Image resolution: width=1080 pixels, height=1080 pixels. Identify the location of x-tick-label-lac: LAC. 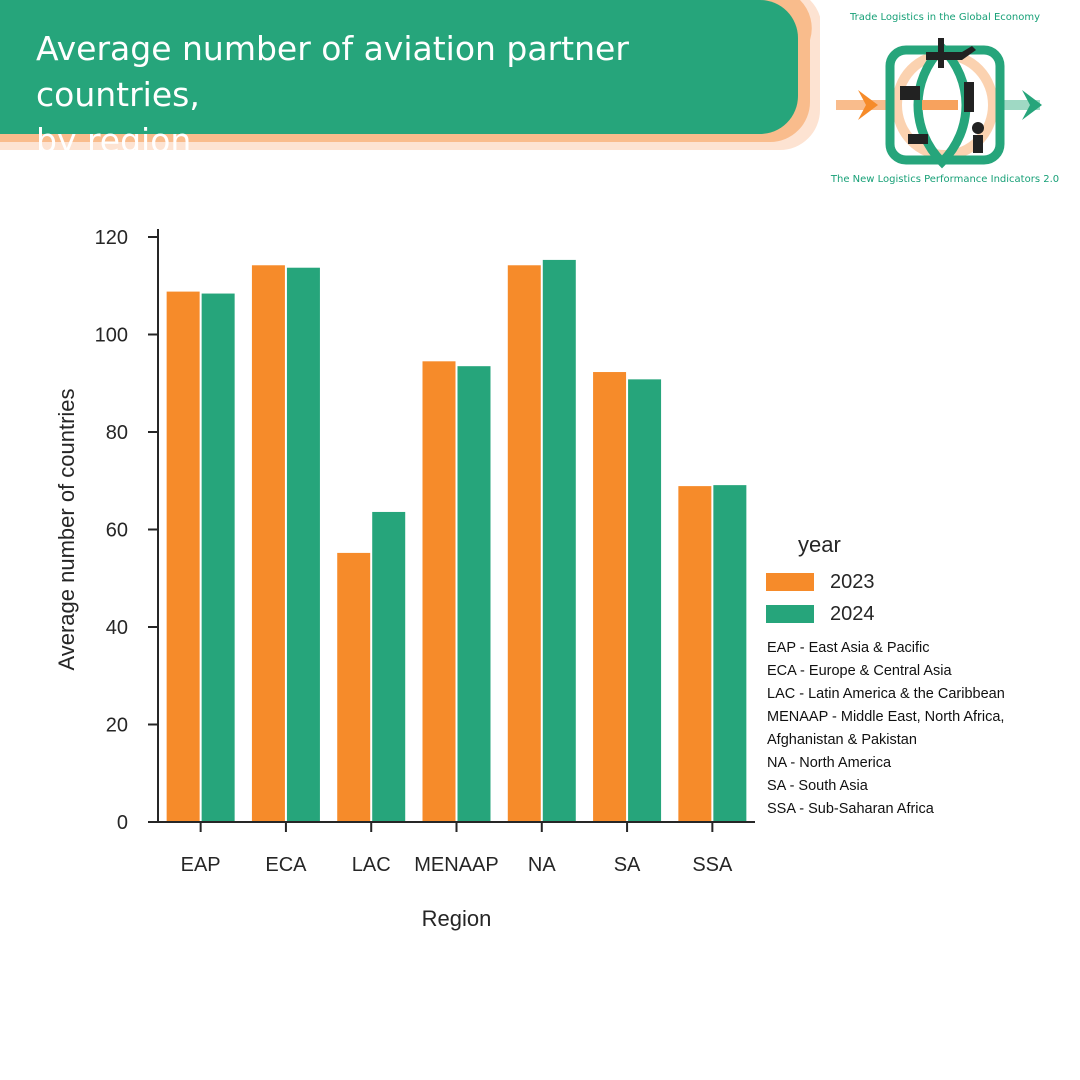
(371, 865).